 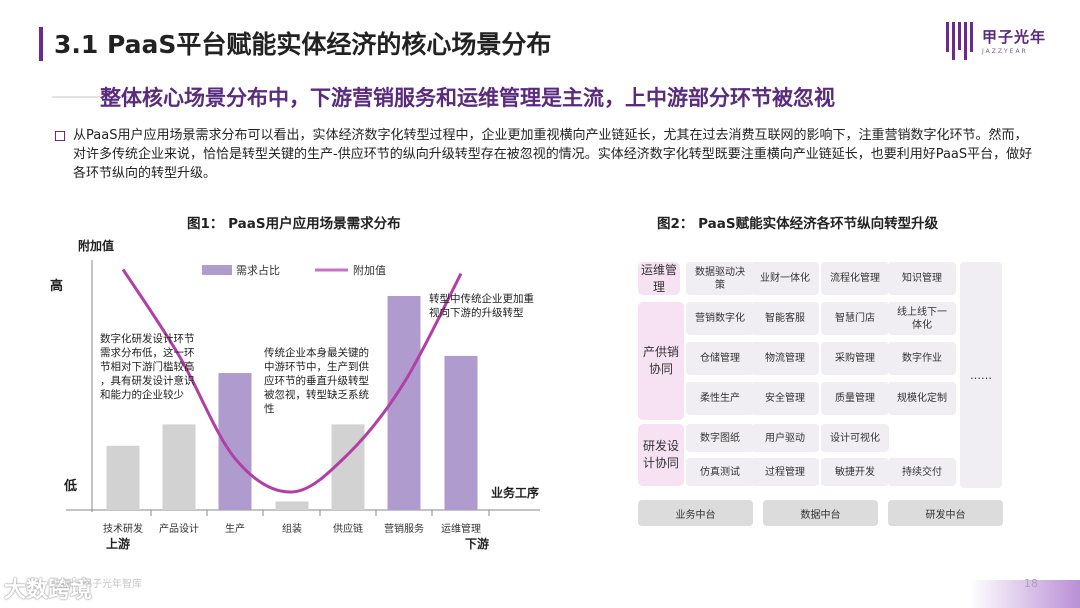 What do you see at coordinates (467, 98) in the screenshot?
I see `page-subtitle: 整体核心场景分布中，下游营销服务和运维管理是主流，上中游部分环节被忽视` at bounding box center [467, 98].